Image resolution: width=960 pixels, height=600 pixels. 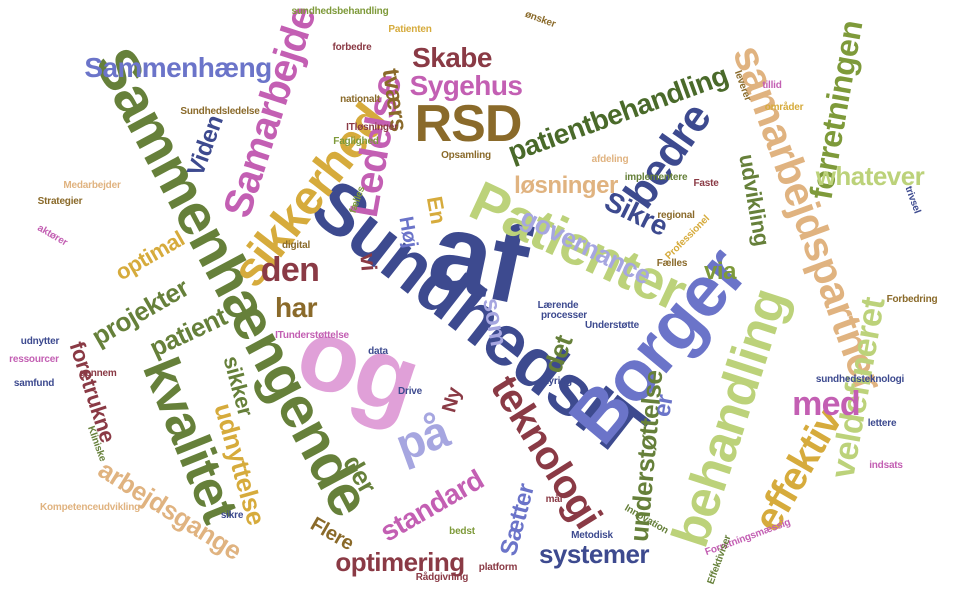 What do you see at coordinates (772, 85) in the screenshot?
I see `word-tillid: tillid` at bounding box center [772, 85].